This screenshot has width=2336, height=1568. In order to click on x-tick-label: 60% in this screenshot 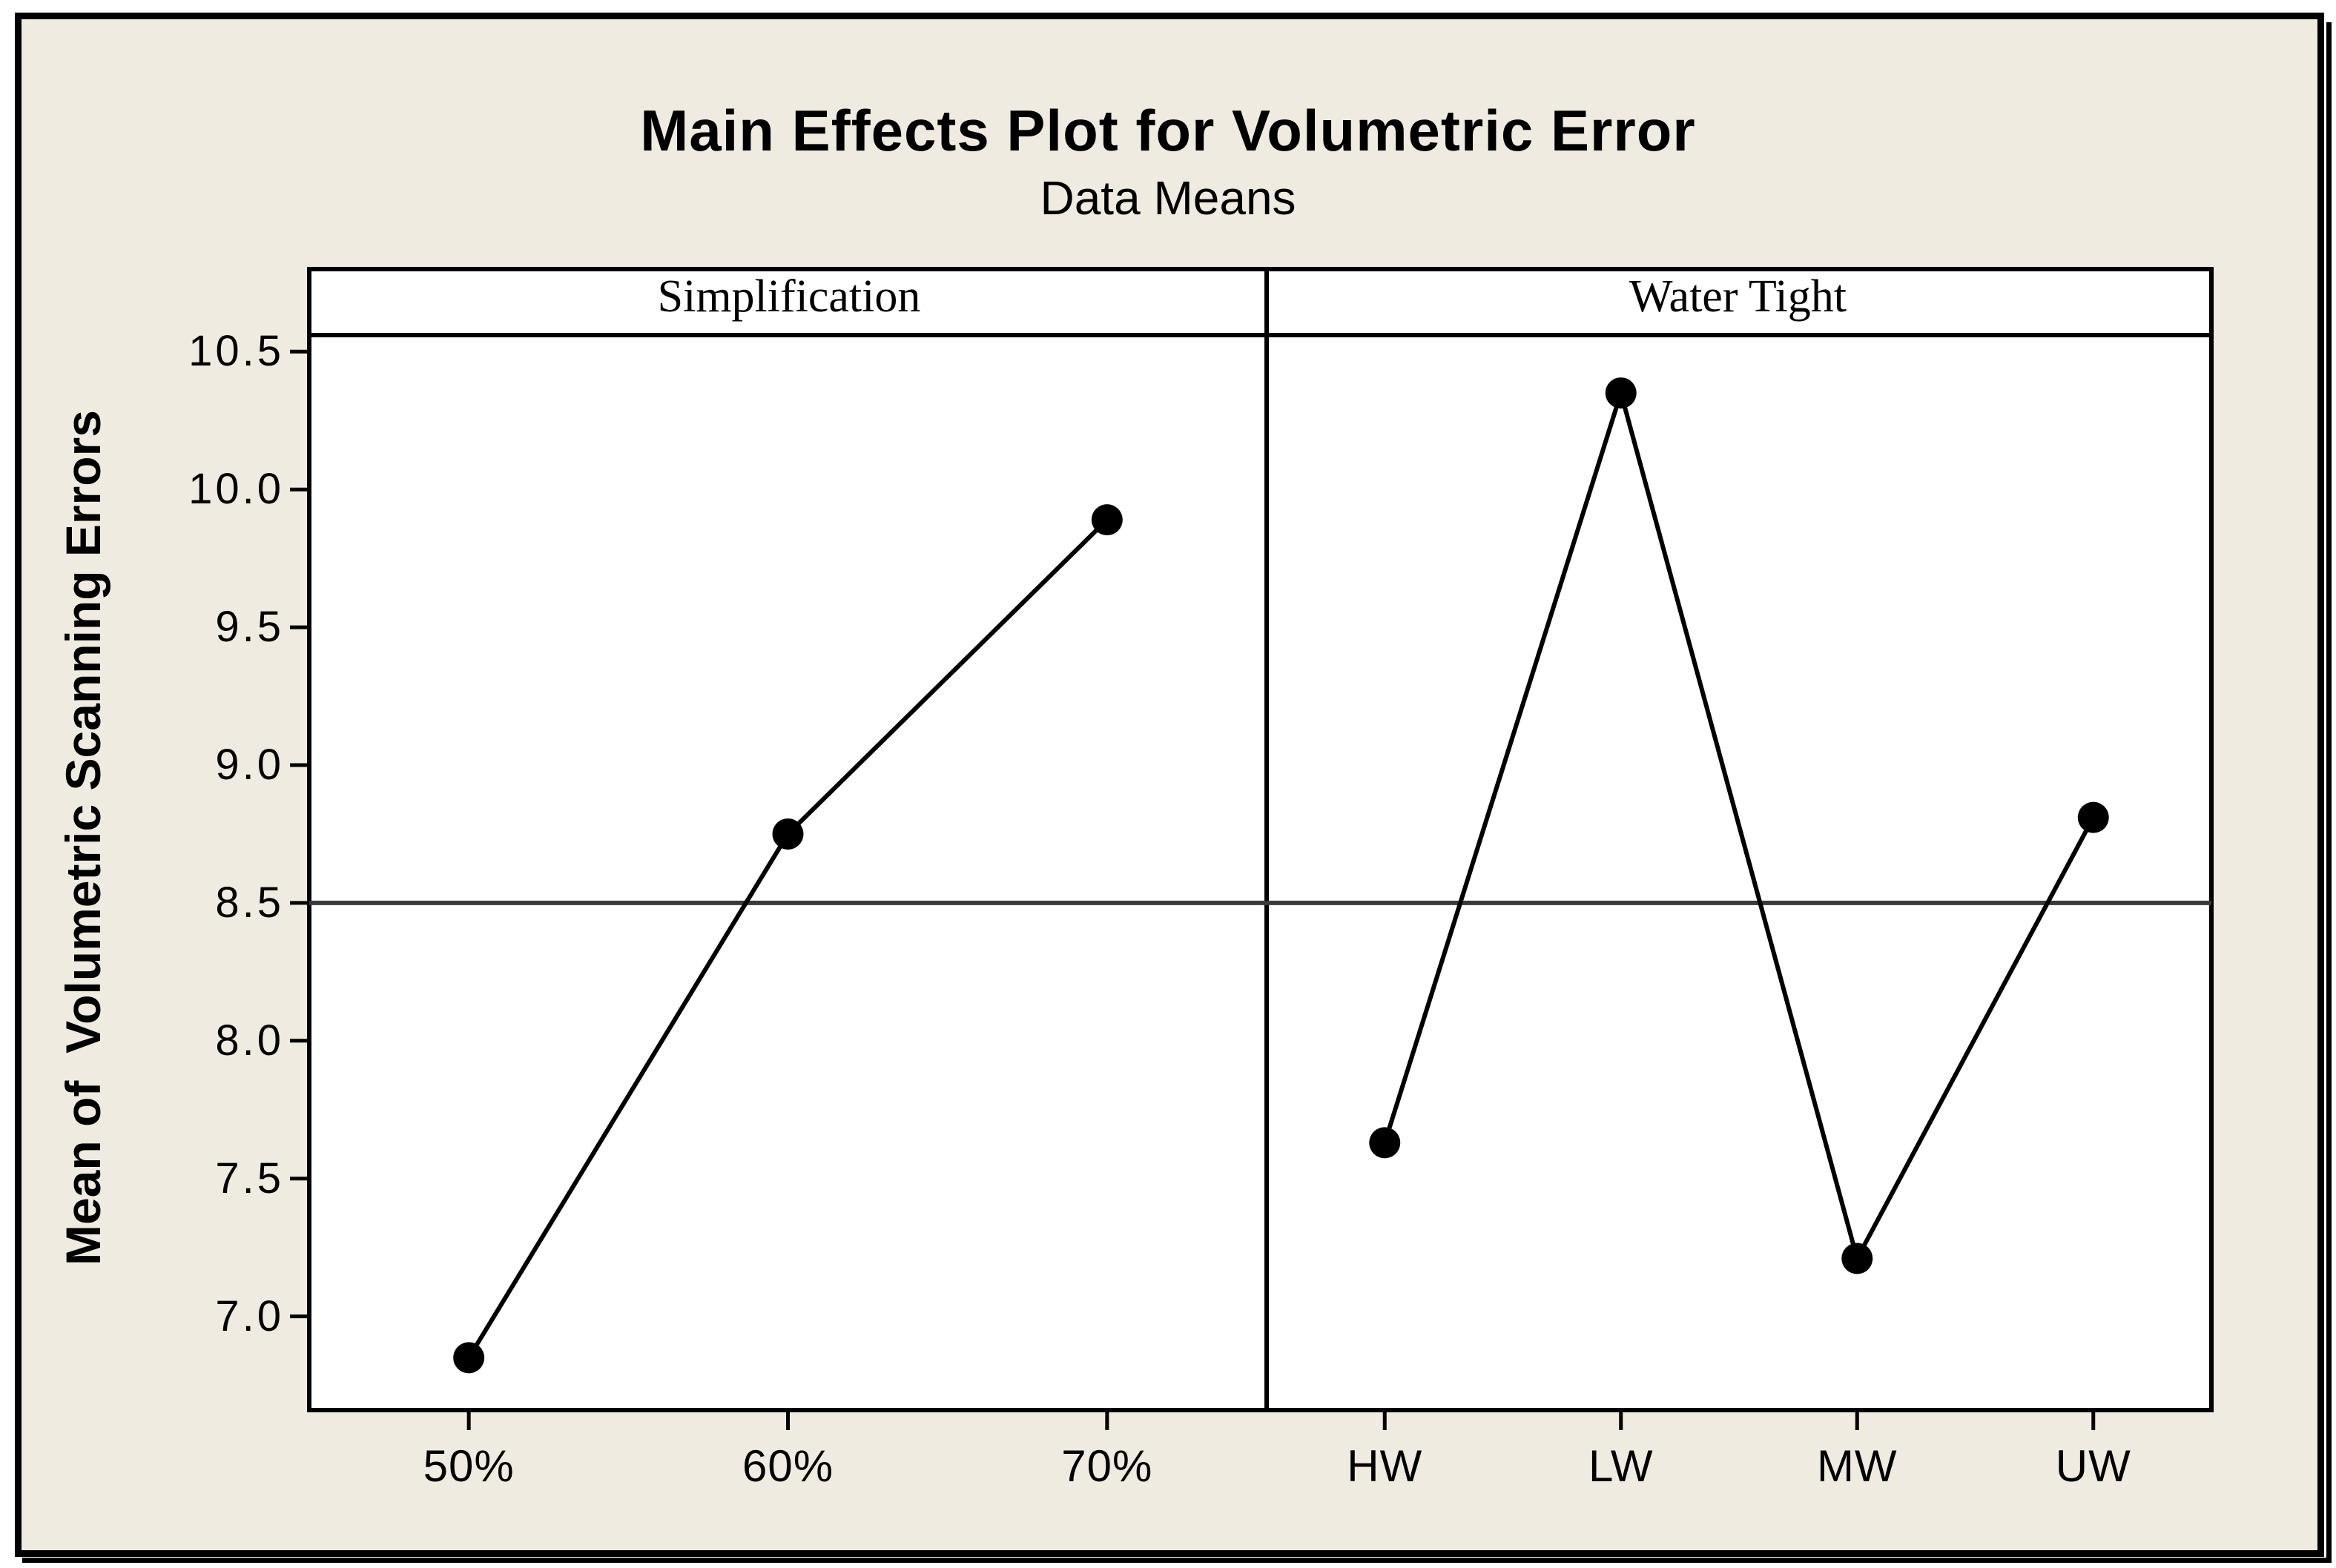, I will do `click(788, 1466)`.